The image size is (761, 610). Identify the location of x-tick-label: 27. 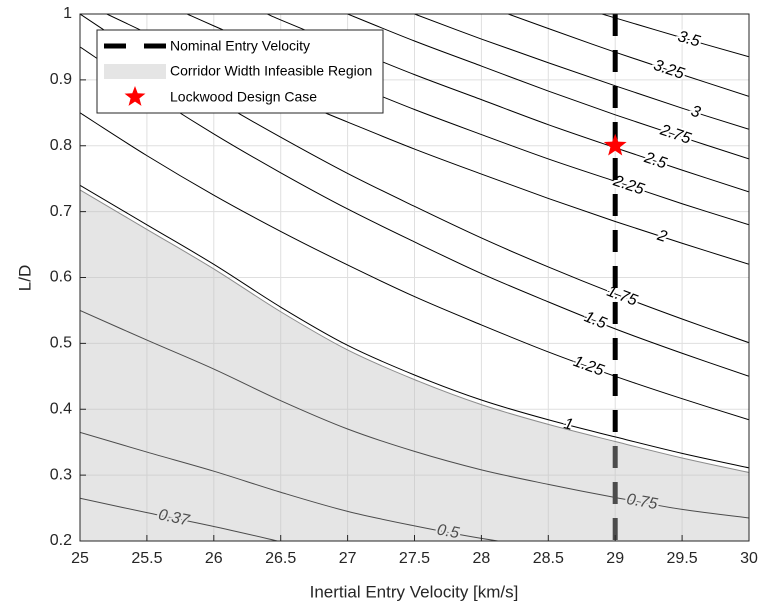
(348, 558).